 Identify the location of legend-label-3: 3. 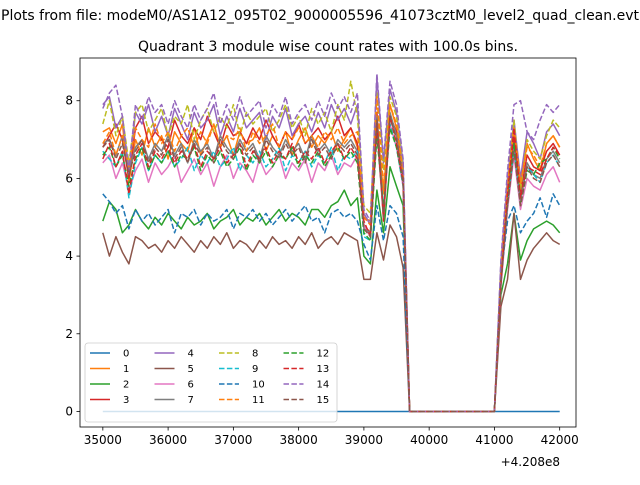
(126, 400).